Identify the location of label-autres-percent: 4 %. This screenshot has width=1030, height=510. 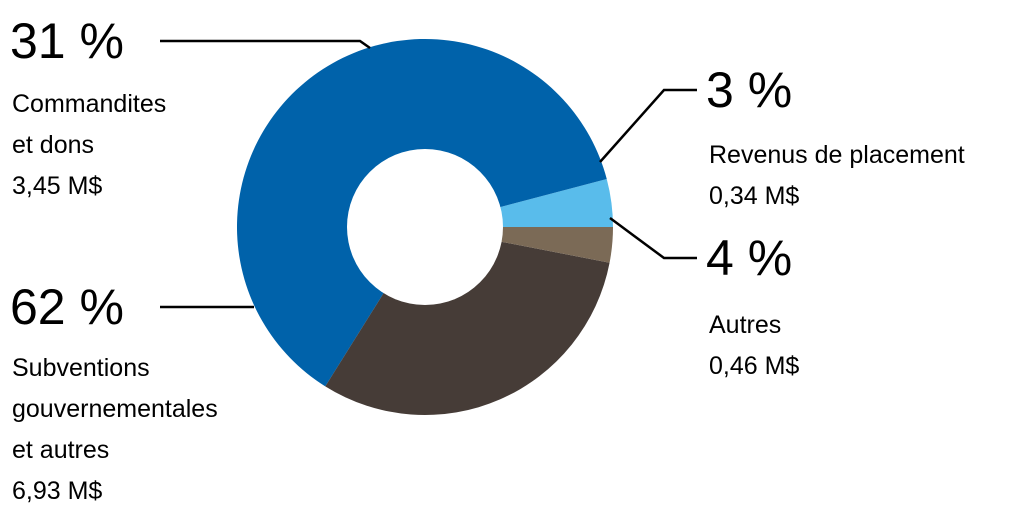
(749, 258).